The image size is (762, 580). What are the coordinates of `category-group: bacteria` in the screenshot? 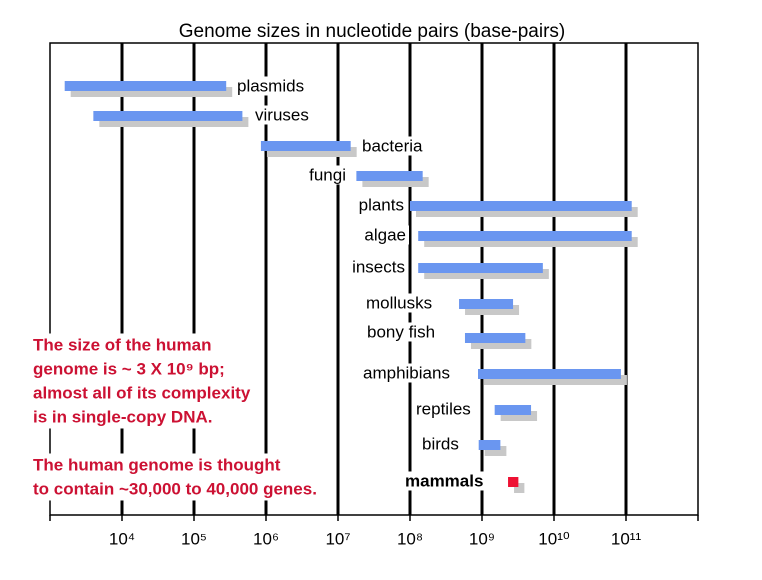 It's located at (393, 146).